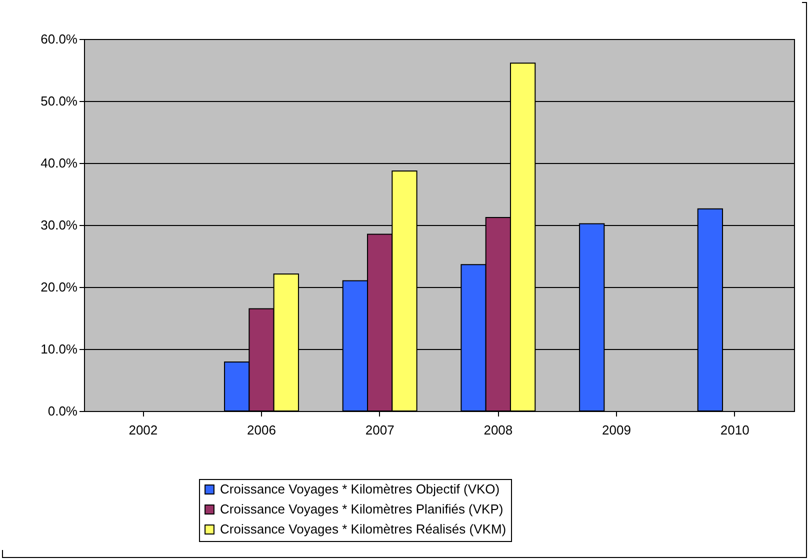 Image resolution: width=809 pixels, height=560 pixels. What do you see at coordinates (59, 287) in the screenshot?
I see `y-tick-label: 20.0%` at bounding box center [59, 287].